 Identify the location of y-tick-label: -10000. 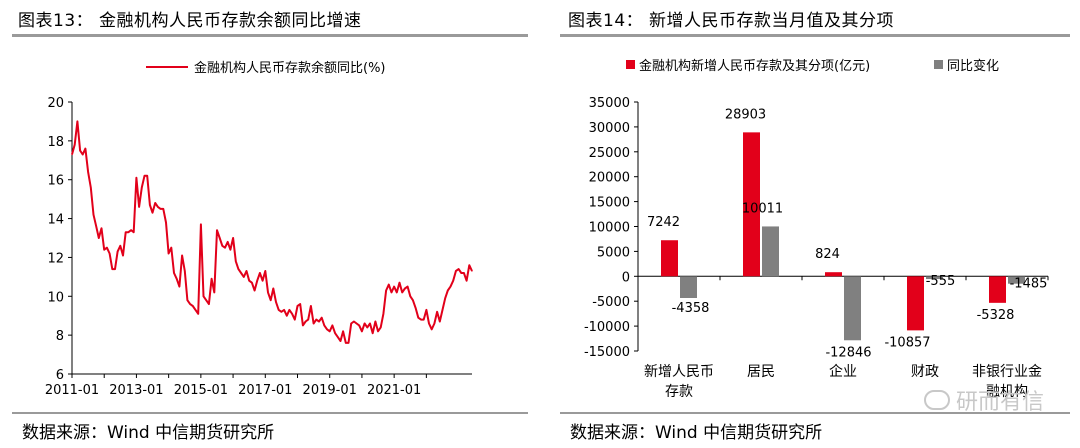
(607, 327).